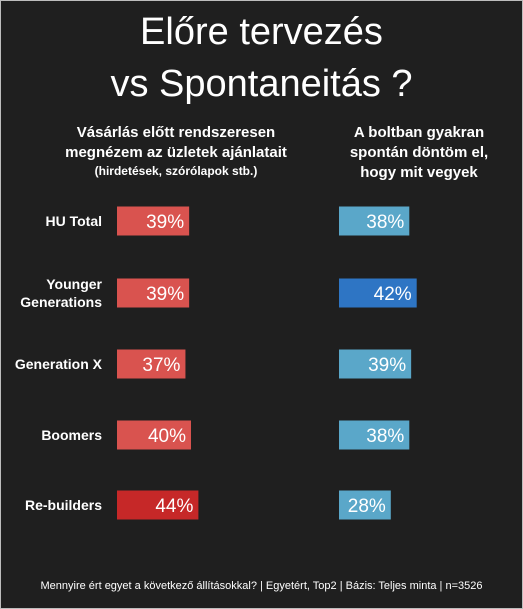  What do you see at coordinates (261, 32) in the screenshot?
I see `chart-title-line-1: Előre tervezés` at bounding box center [261, 32].